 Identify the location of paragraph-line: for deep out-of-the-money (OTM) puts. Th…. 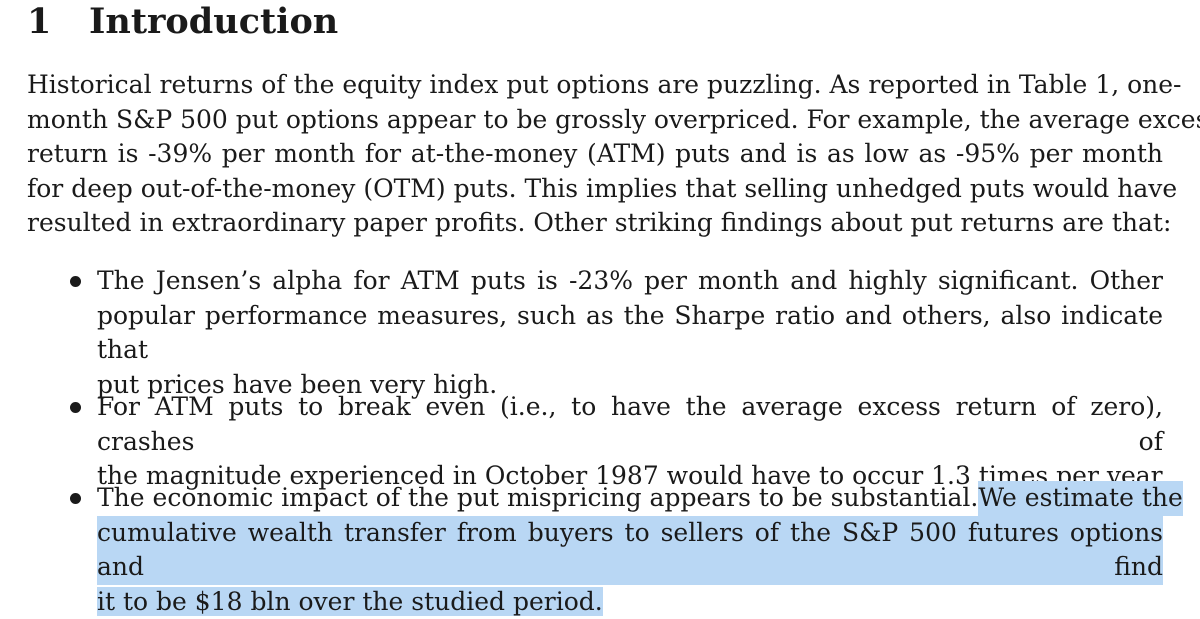
(595, 189).